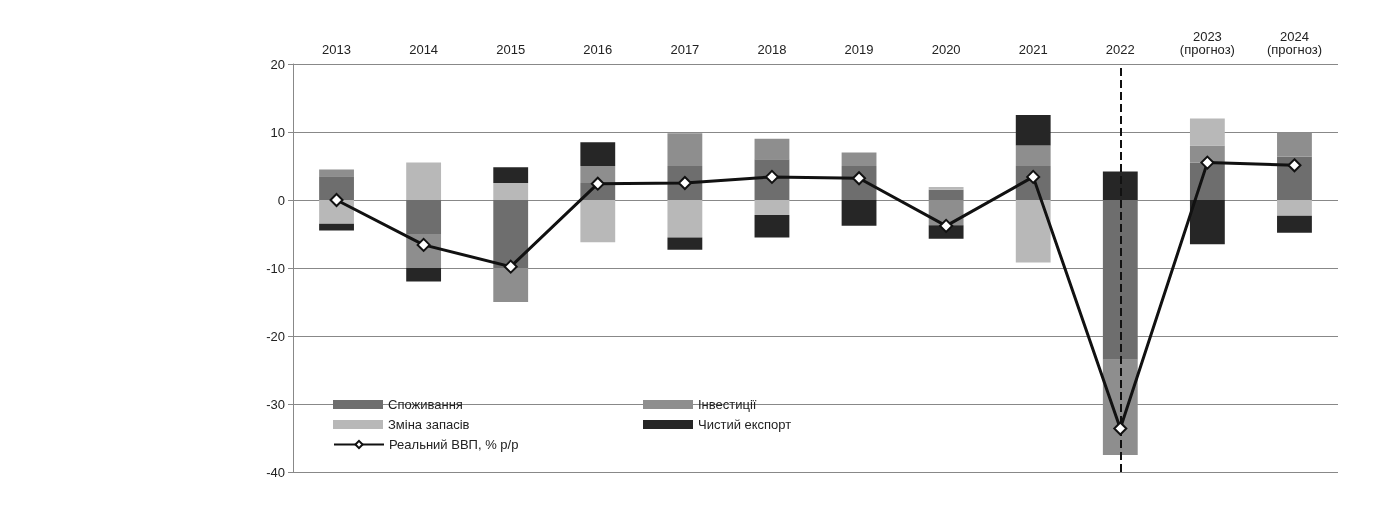 The width and height of the screenshot is (1397, 506). Describe the element at coordinates (511, 49) in the screenshot. I see `x-tick-label: 2015` at that location.